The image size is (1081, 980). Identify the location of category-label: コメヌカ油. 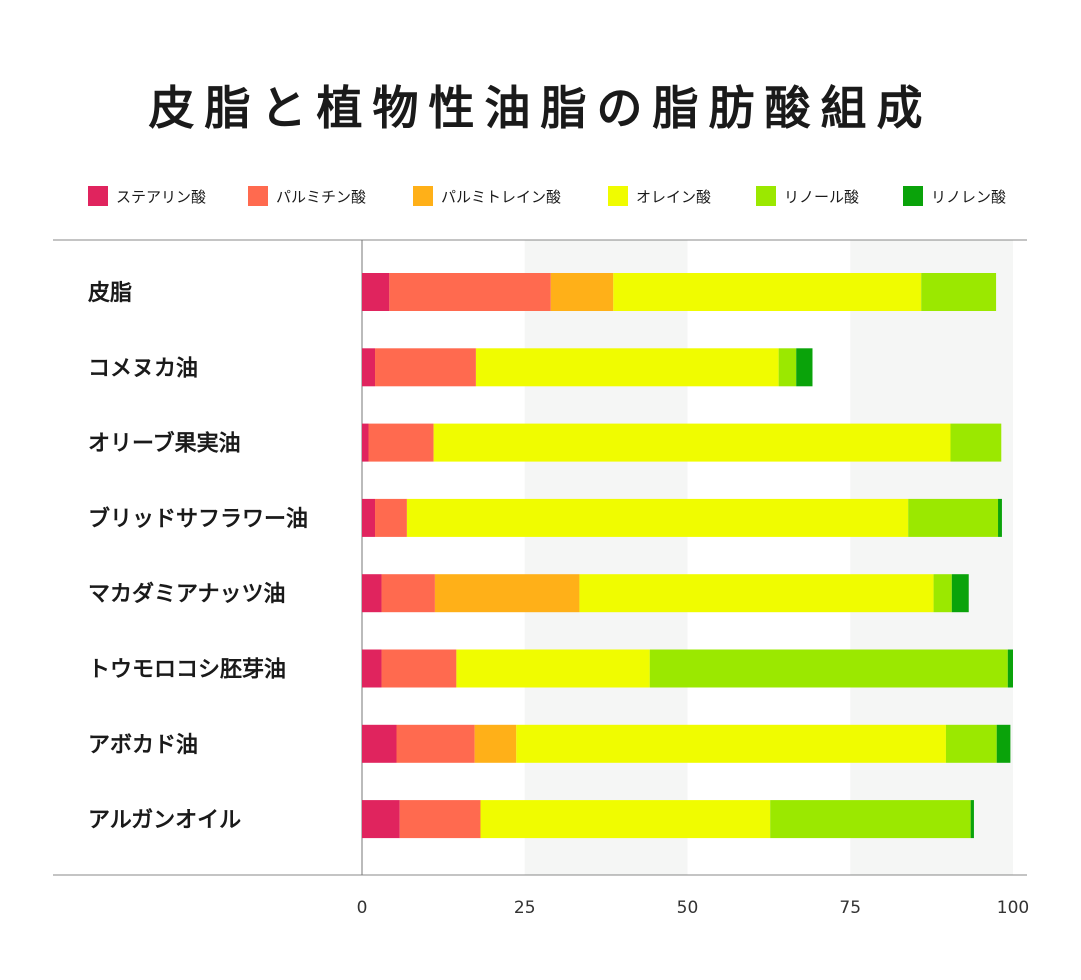
(143, 368).